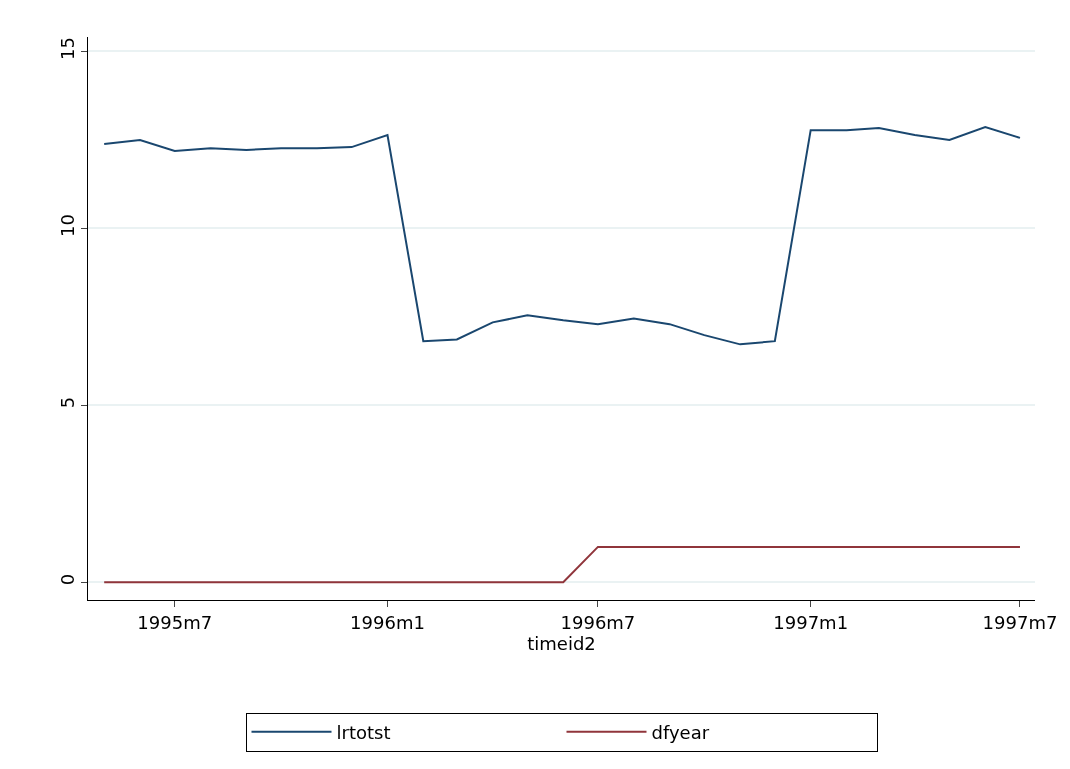 This screenshot has height=769, width=1070. I want to click on x-tick-label: 1996m7, so click(598, 622).